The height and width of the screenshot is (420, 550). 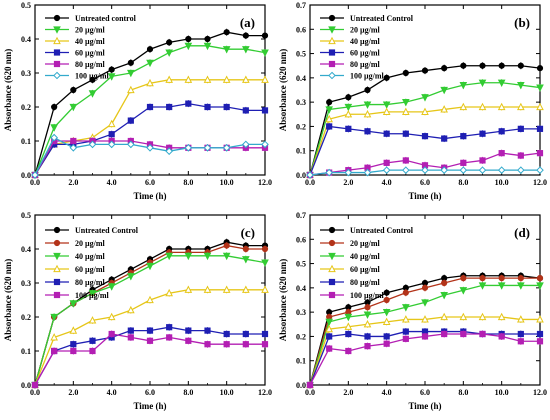 I want to click on x-tick-label: 10.0, so click(x=502, y=392).